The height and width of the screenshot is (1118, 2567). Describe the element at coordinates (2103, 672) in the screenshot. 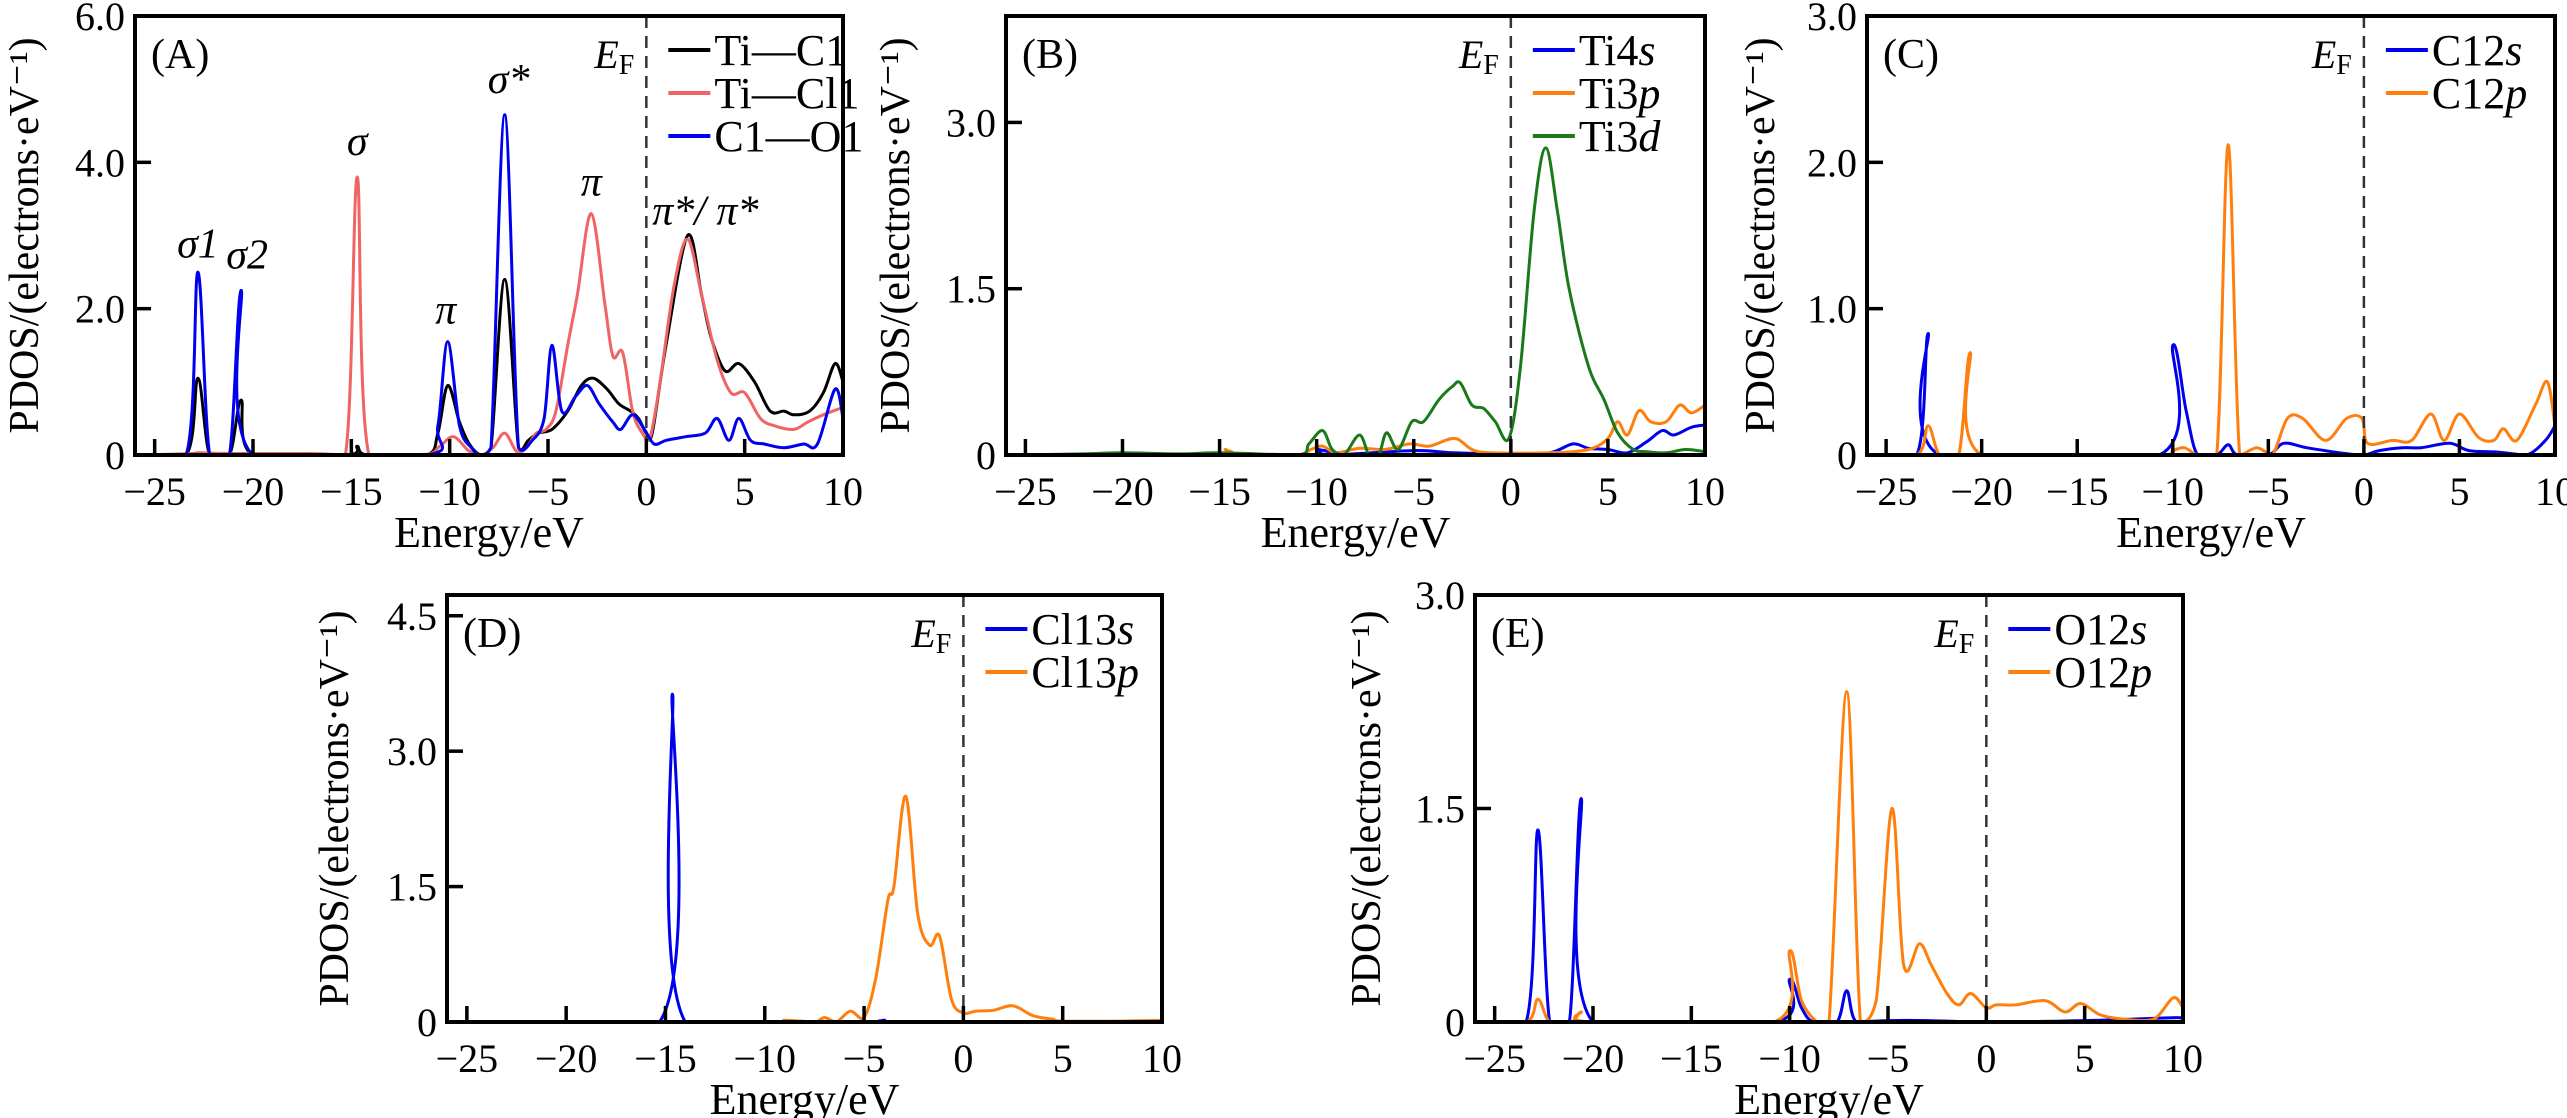

I see `legend-entry: O12p` at that location.